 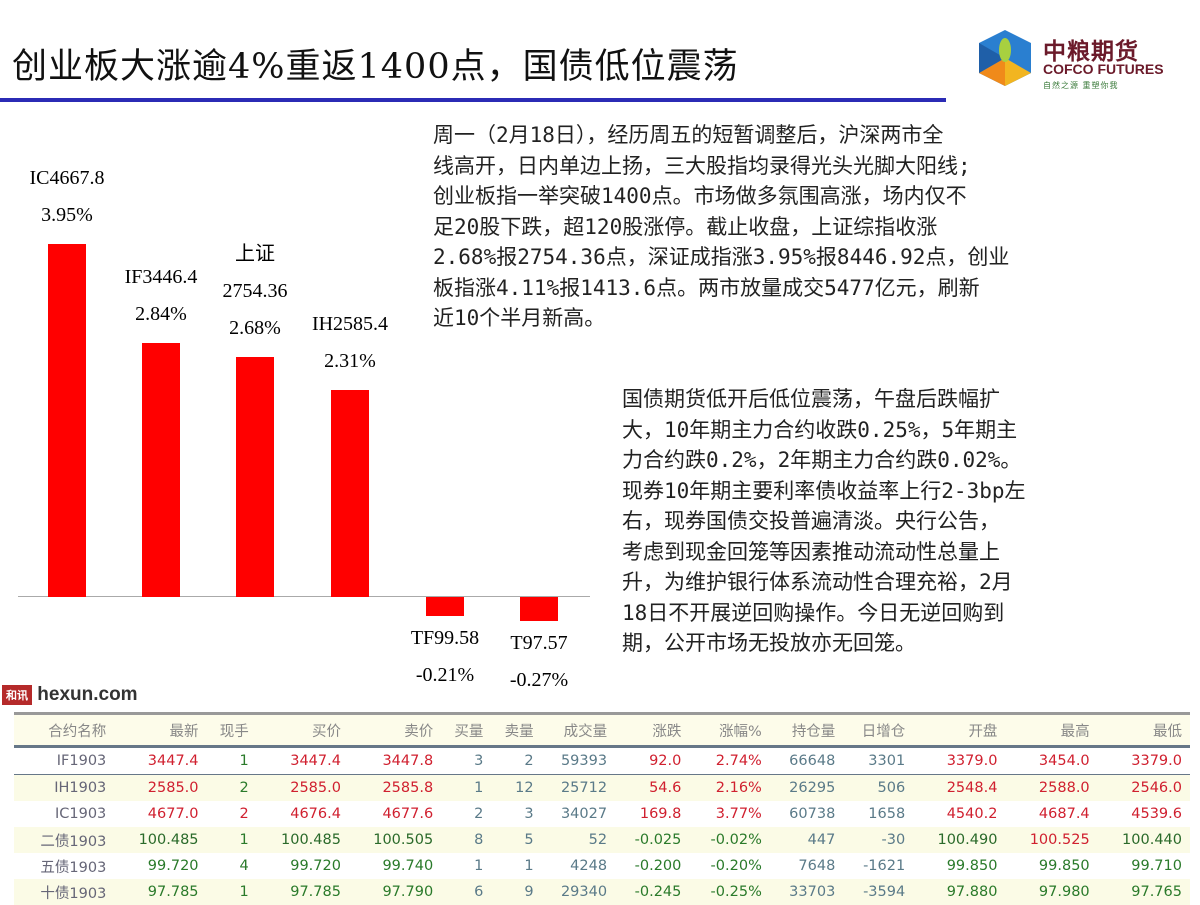 What do you see at coordinates (255, 254) in the screenshot?
I see `bar-label: 上证` at bounding box center [255, 254].